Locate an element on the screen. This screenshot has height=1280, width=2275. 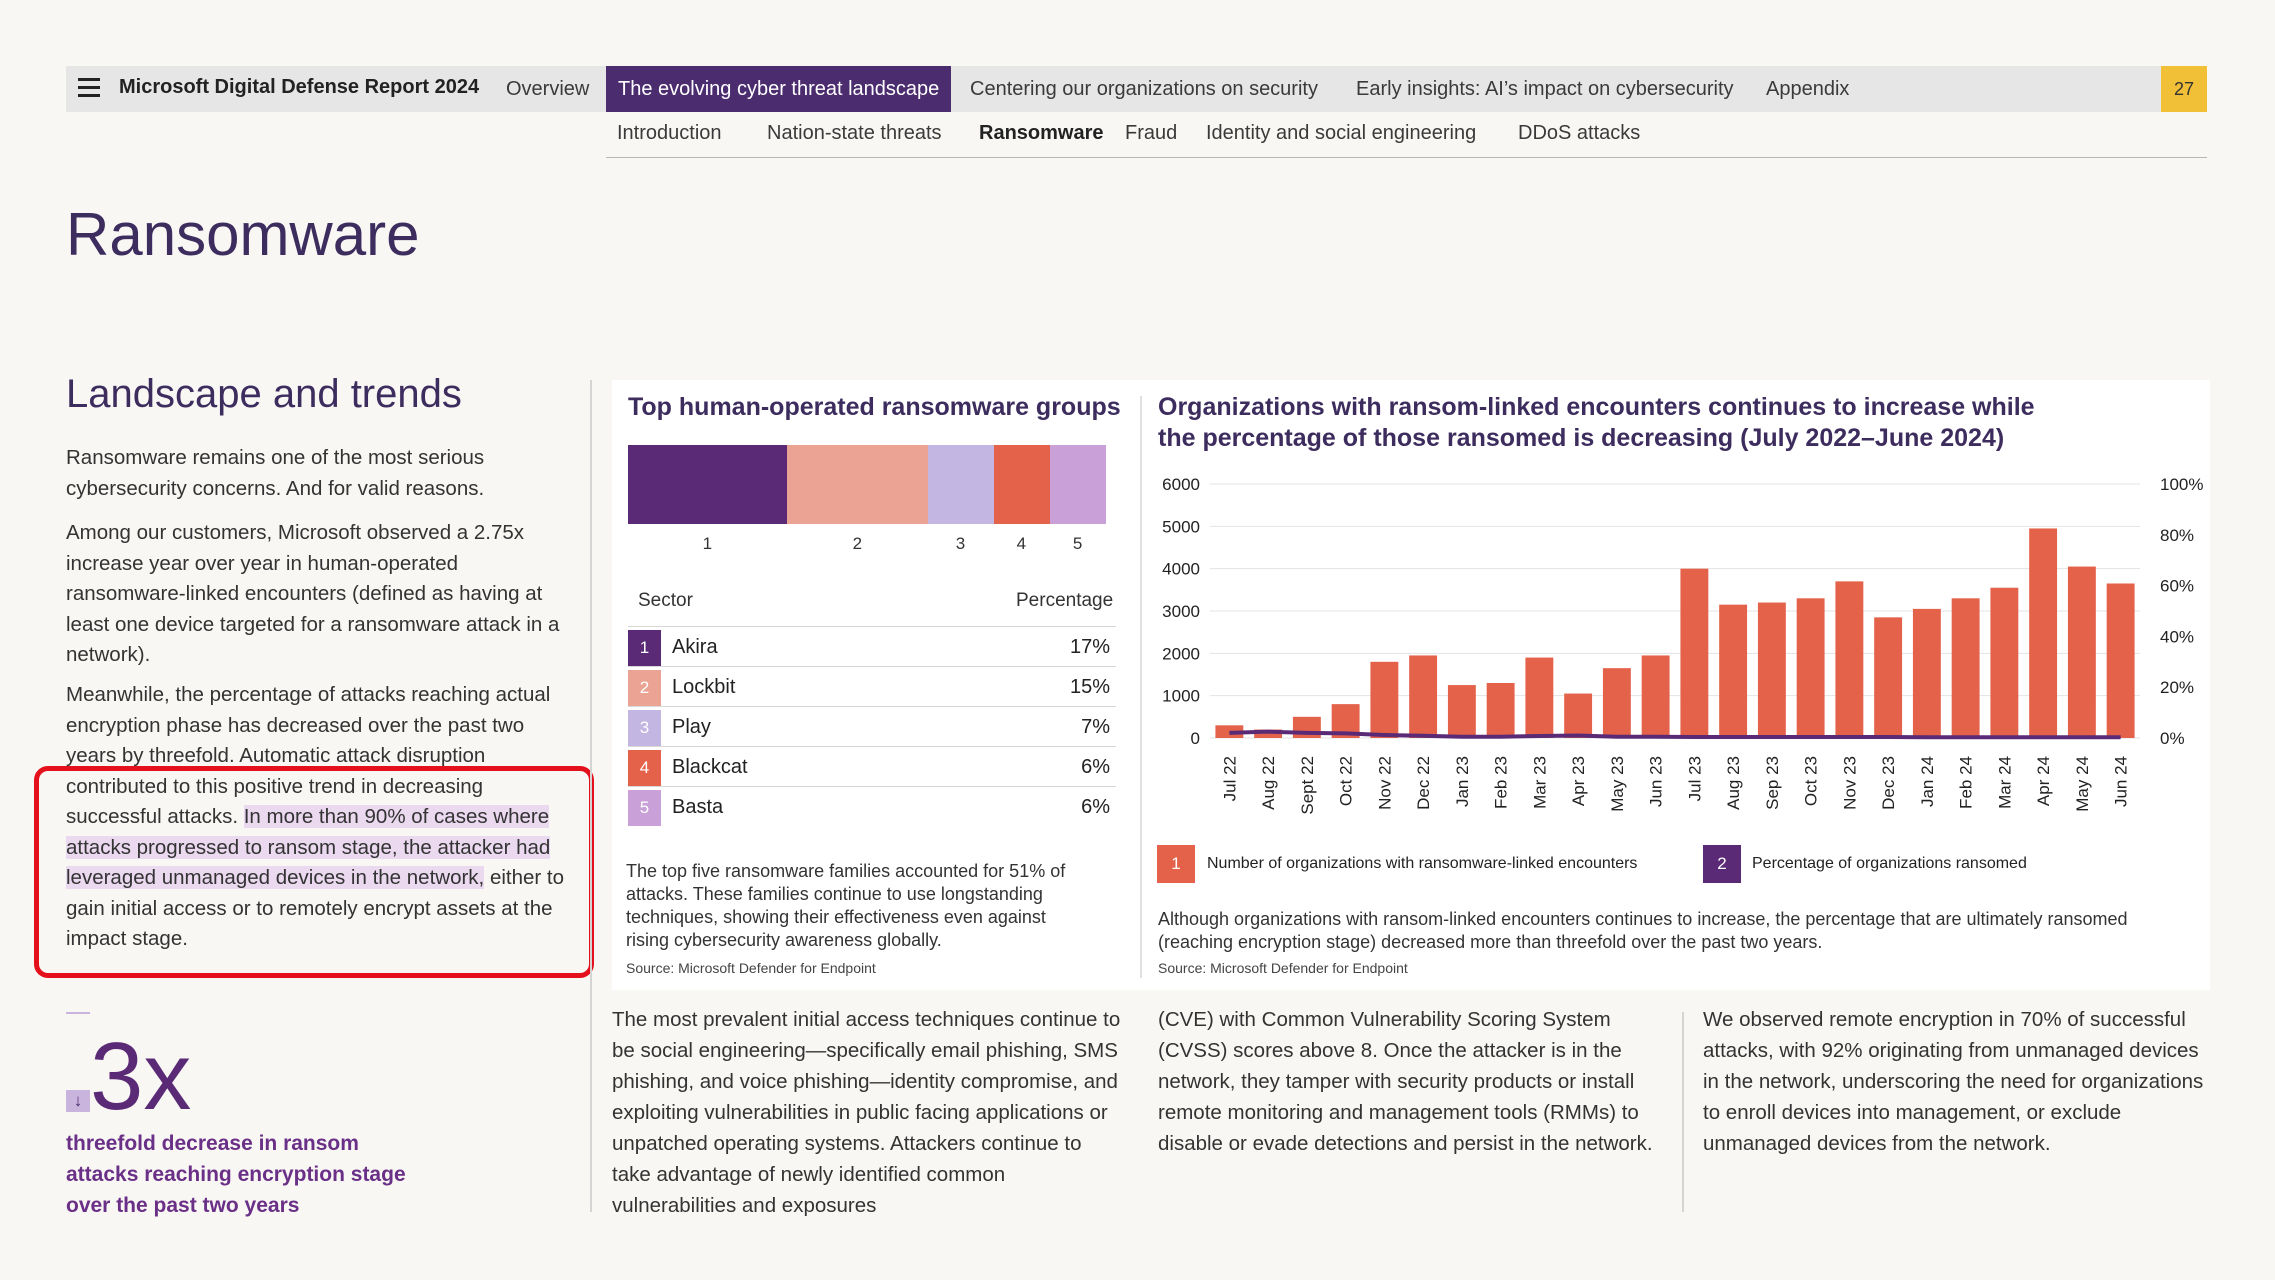
row-sector-name: Akira is located at coordinates (695, 647).